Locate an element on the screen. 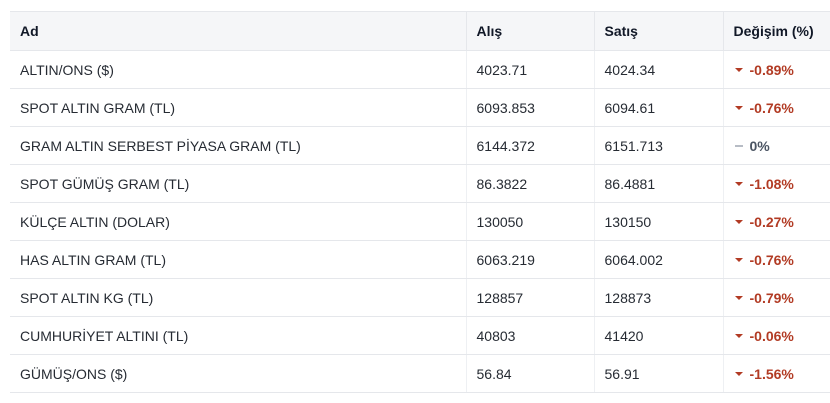  change-value: 0% is located at coordinates (759, 145).